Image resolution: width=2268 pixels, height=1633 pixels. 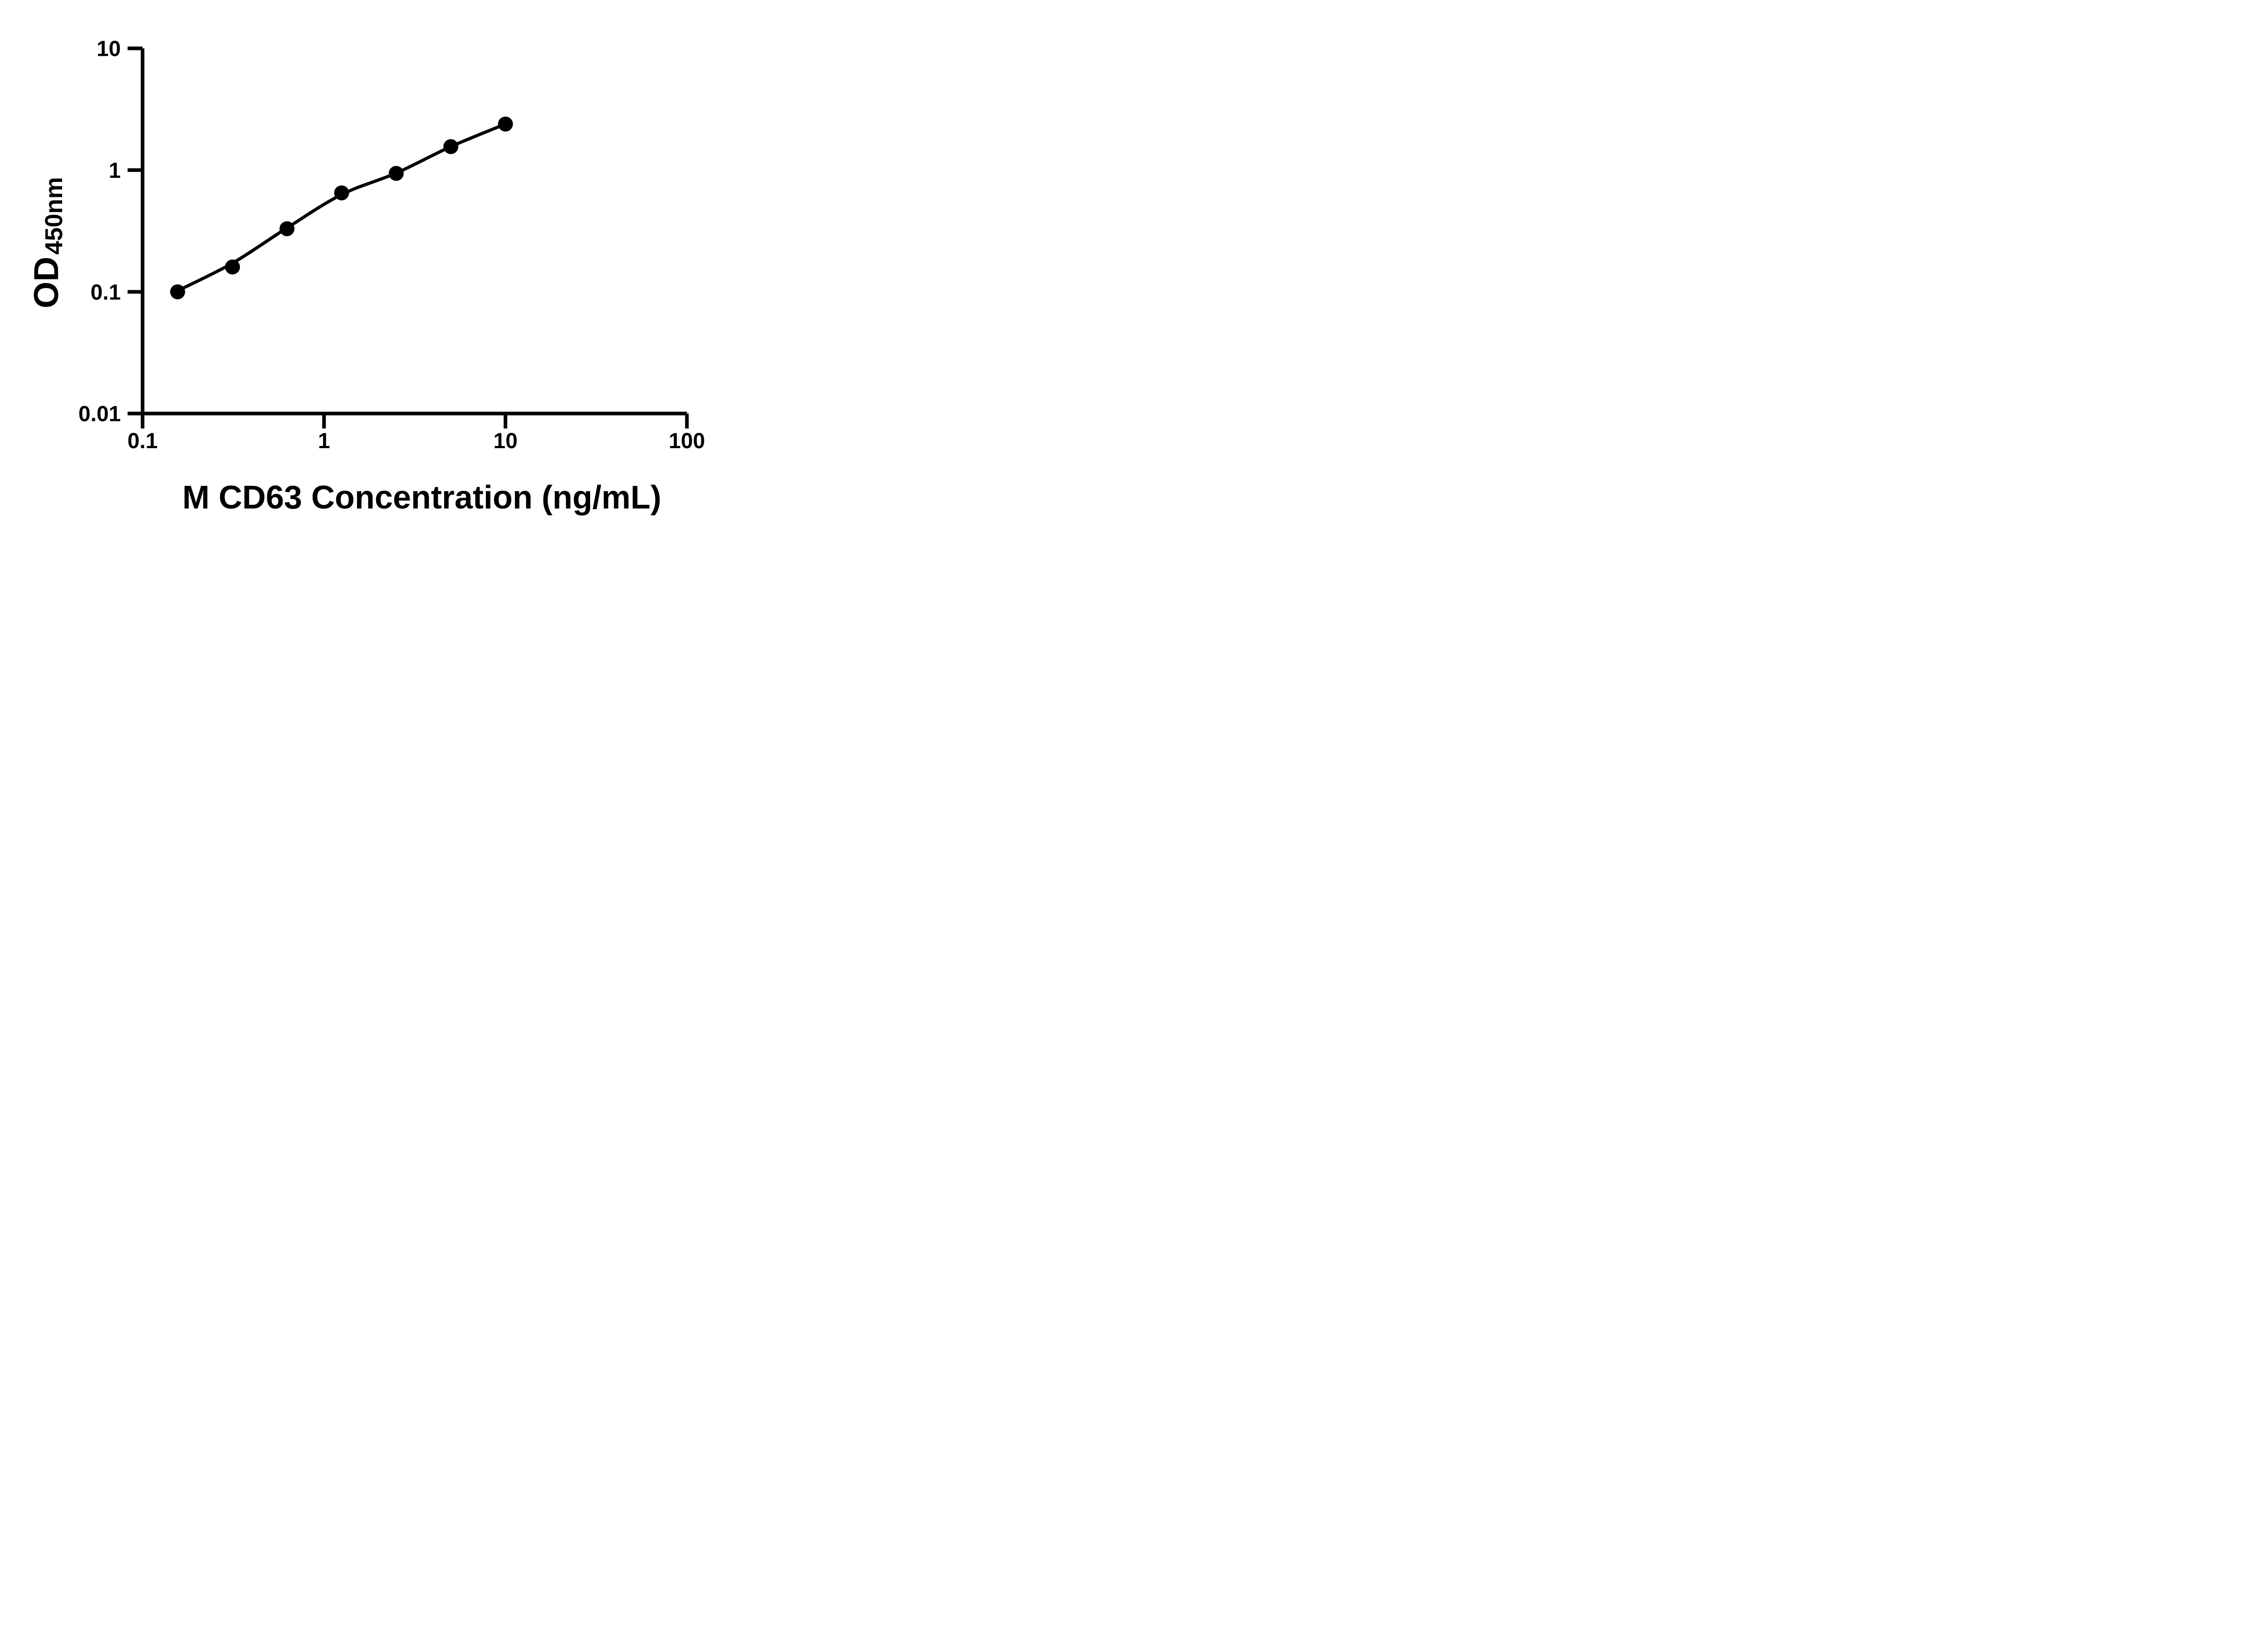 What do you see at coordinates (506, 441) in the screenshot?
I see `x-tick-label: 10` at bounding box center [506, 441].